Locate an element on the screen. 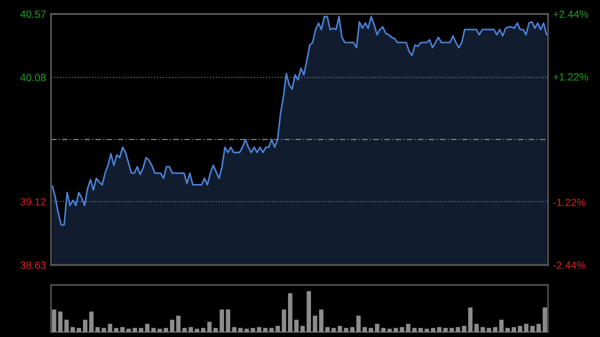 Image resolution: width=600 pixels, height=337 pixels. y2-tick-label: -2.44% is located at coordinates (569, 265).